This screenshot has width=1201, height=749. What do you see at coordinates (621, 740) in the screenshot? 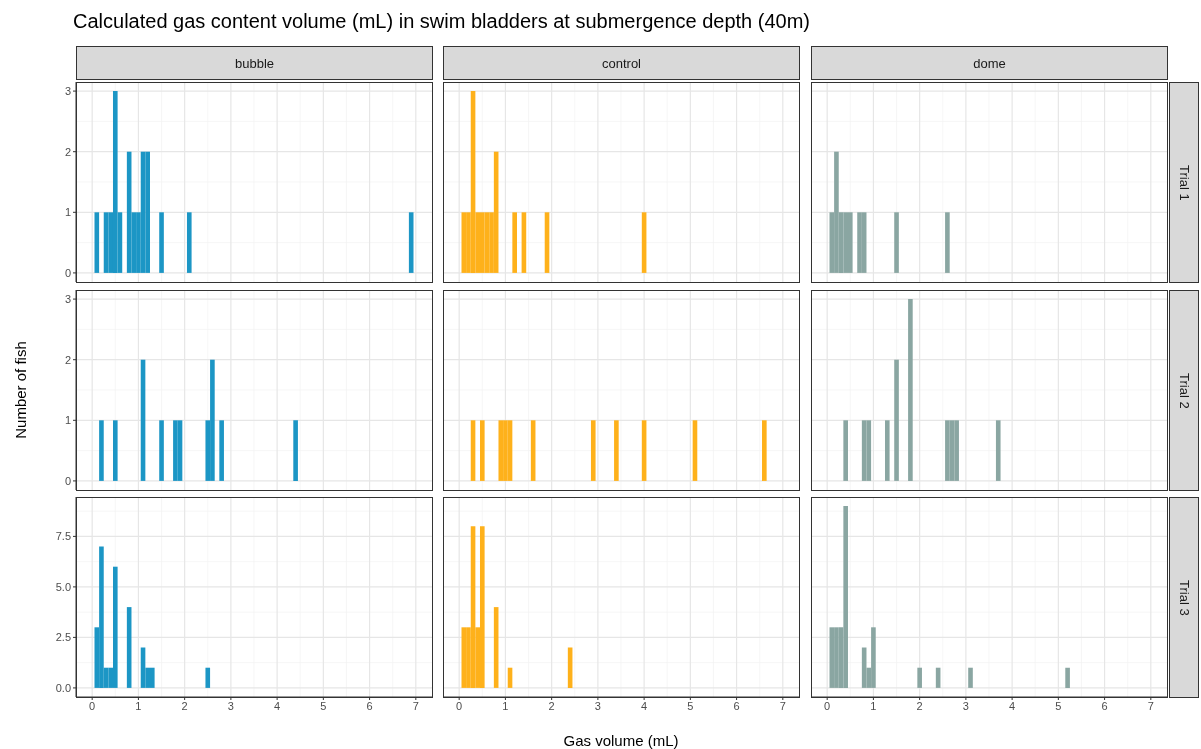
I see `x-axis-title: Gas volume (mL)` at bounding box center [621, 740].